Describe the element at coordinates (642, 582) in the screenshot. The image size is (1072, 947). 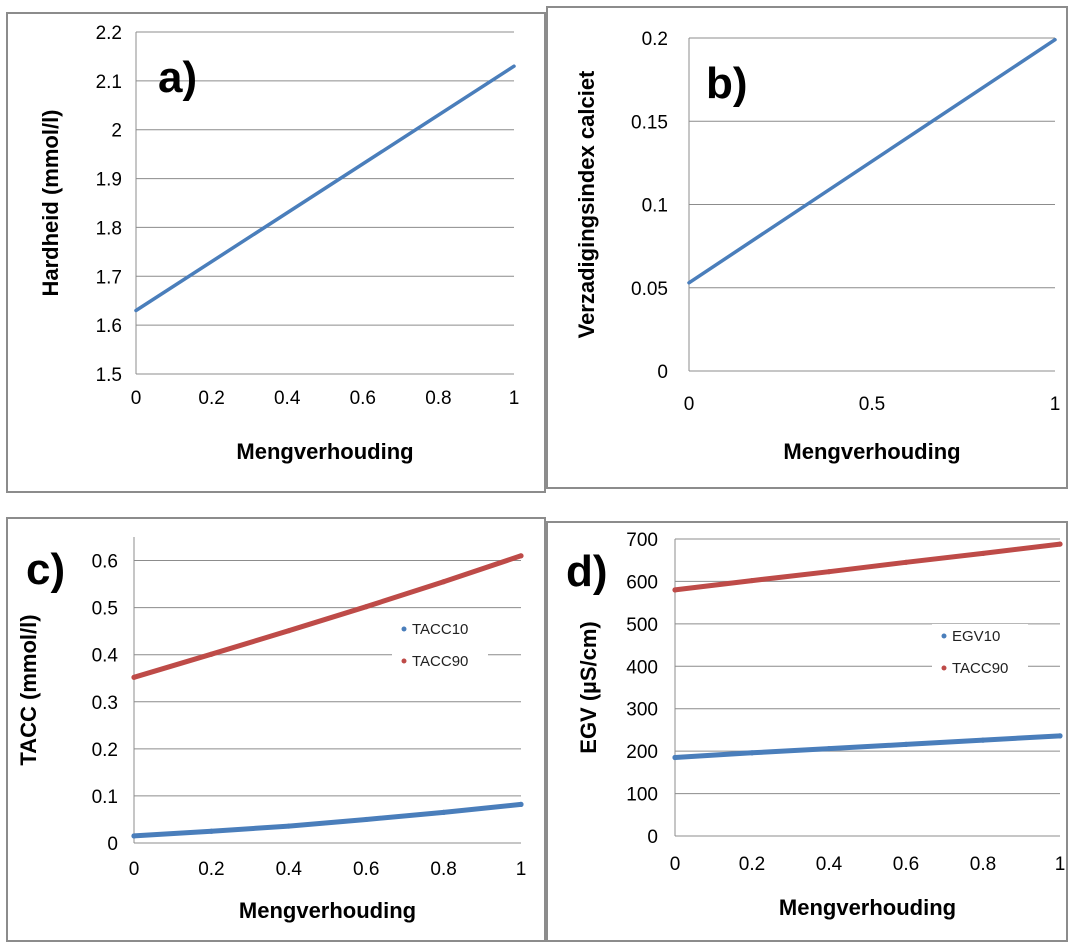
I see `y-tick-label: 600` at that location.